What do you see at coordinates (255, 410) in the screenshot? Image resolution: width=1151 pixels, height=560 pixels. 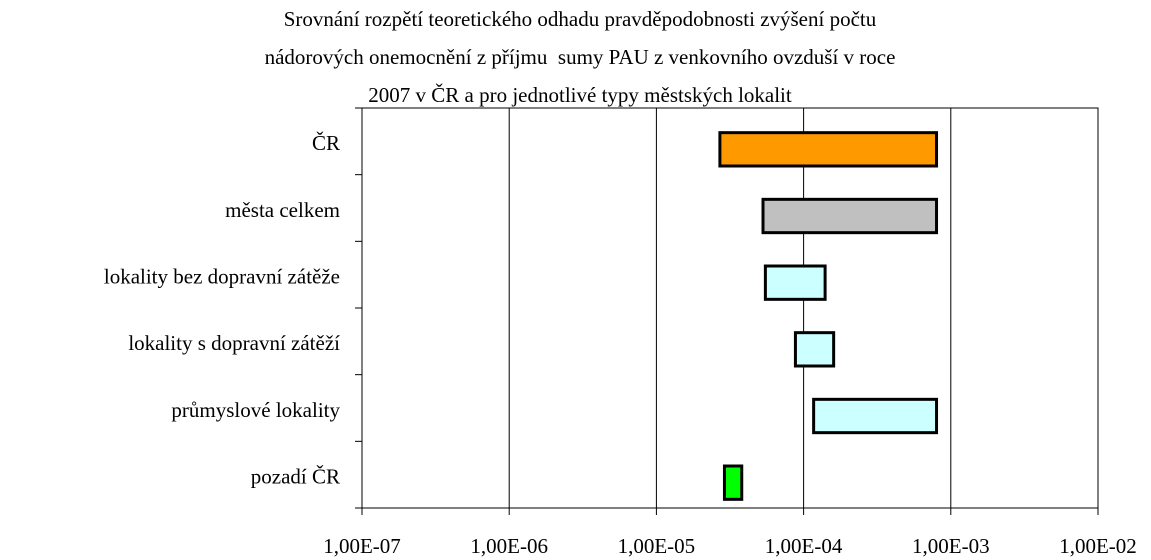 I see `y-tick-label: průmyslové lokality` at bounding box center [255, 410].